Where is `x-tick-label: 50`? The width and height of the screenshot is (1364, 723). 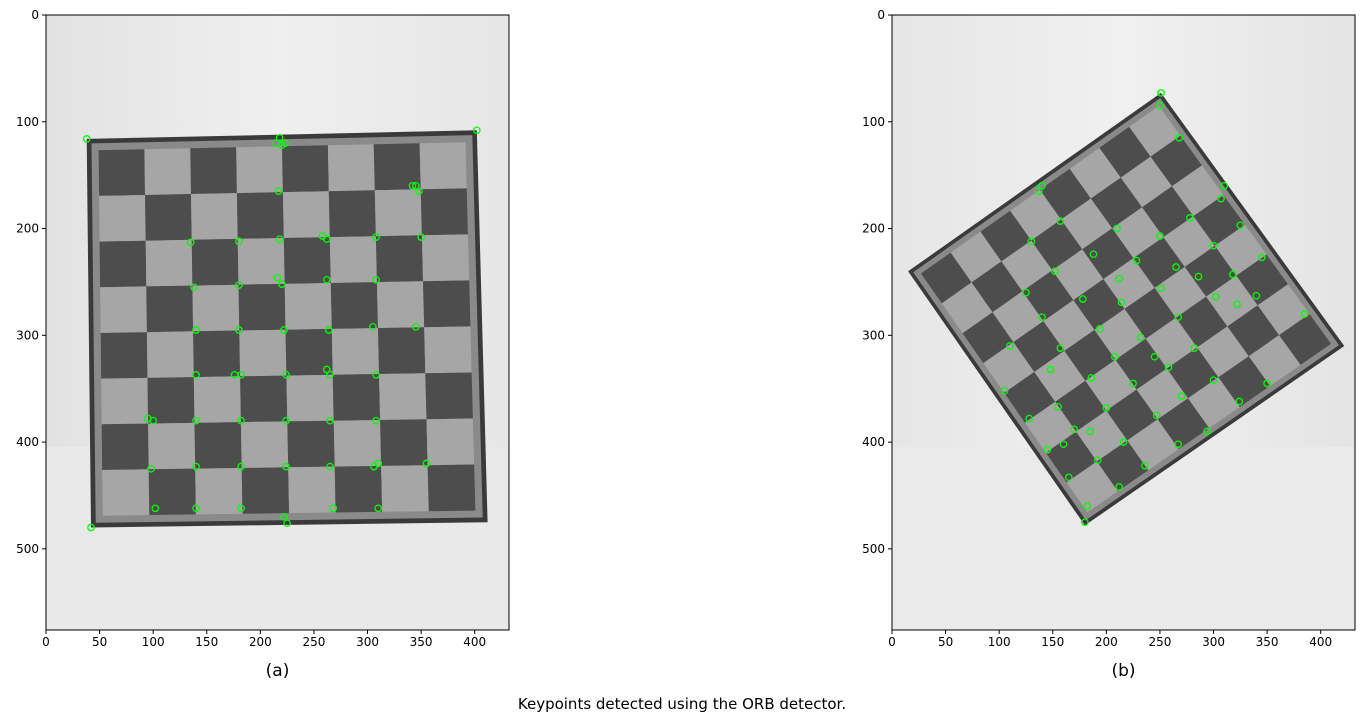 x-tick-label: 50 is located at coordinates (945, 642).